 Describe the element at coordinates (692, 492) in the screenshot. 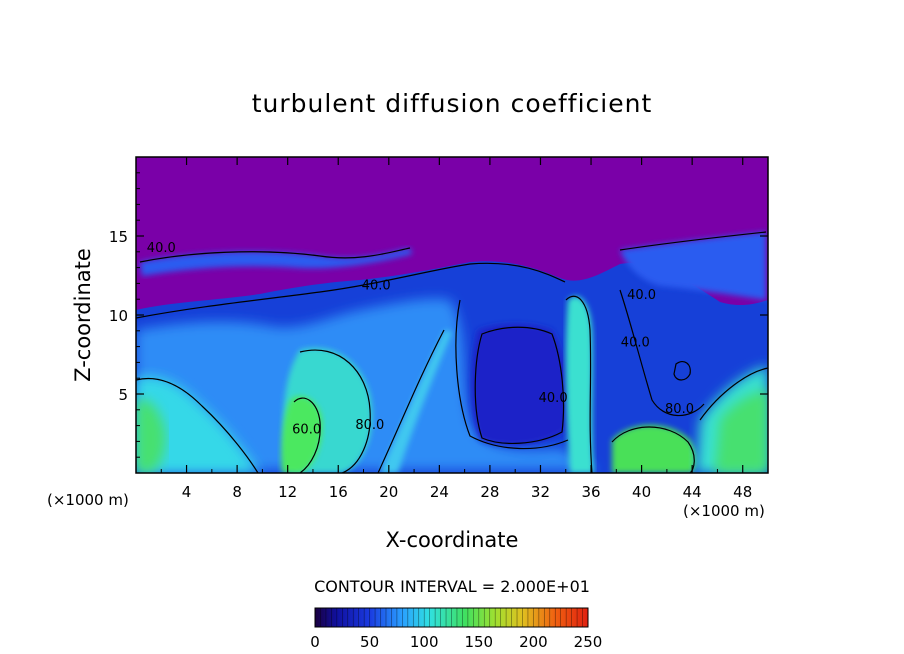

I see `x-tick-label: 44` at that location.